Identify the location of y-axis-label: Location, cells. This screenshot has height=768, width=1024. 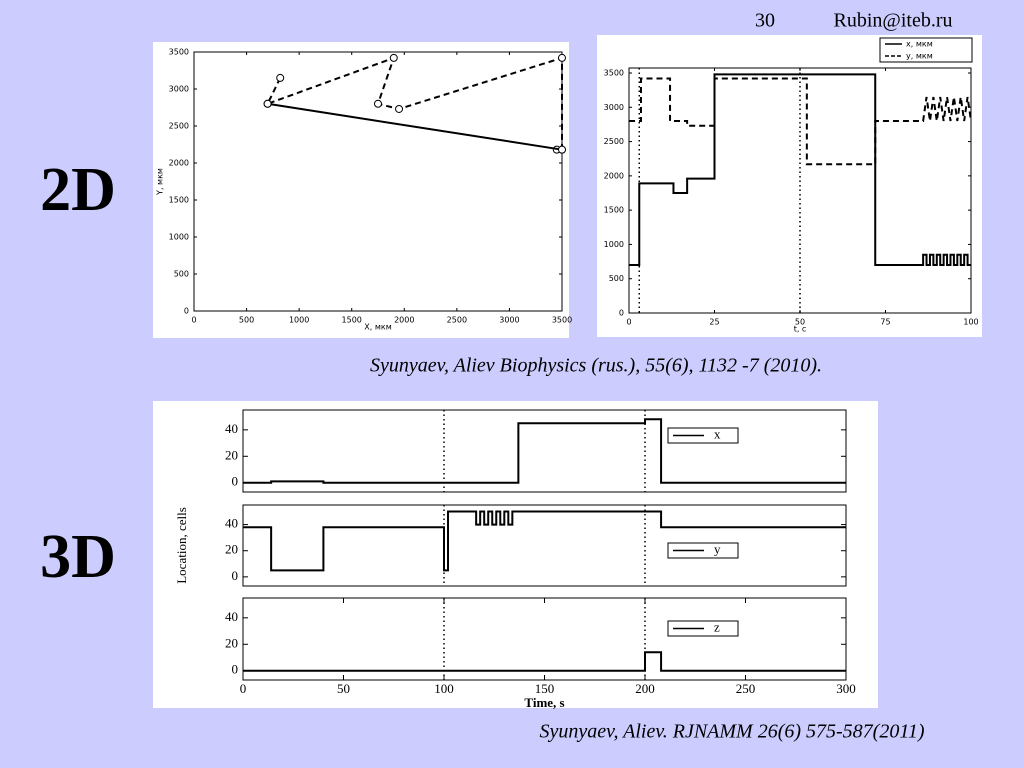
(181, 545).